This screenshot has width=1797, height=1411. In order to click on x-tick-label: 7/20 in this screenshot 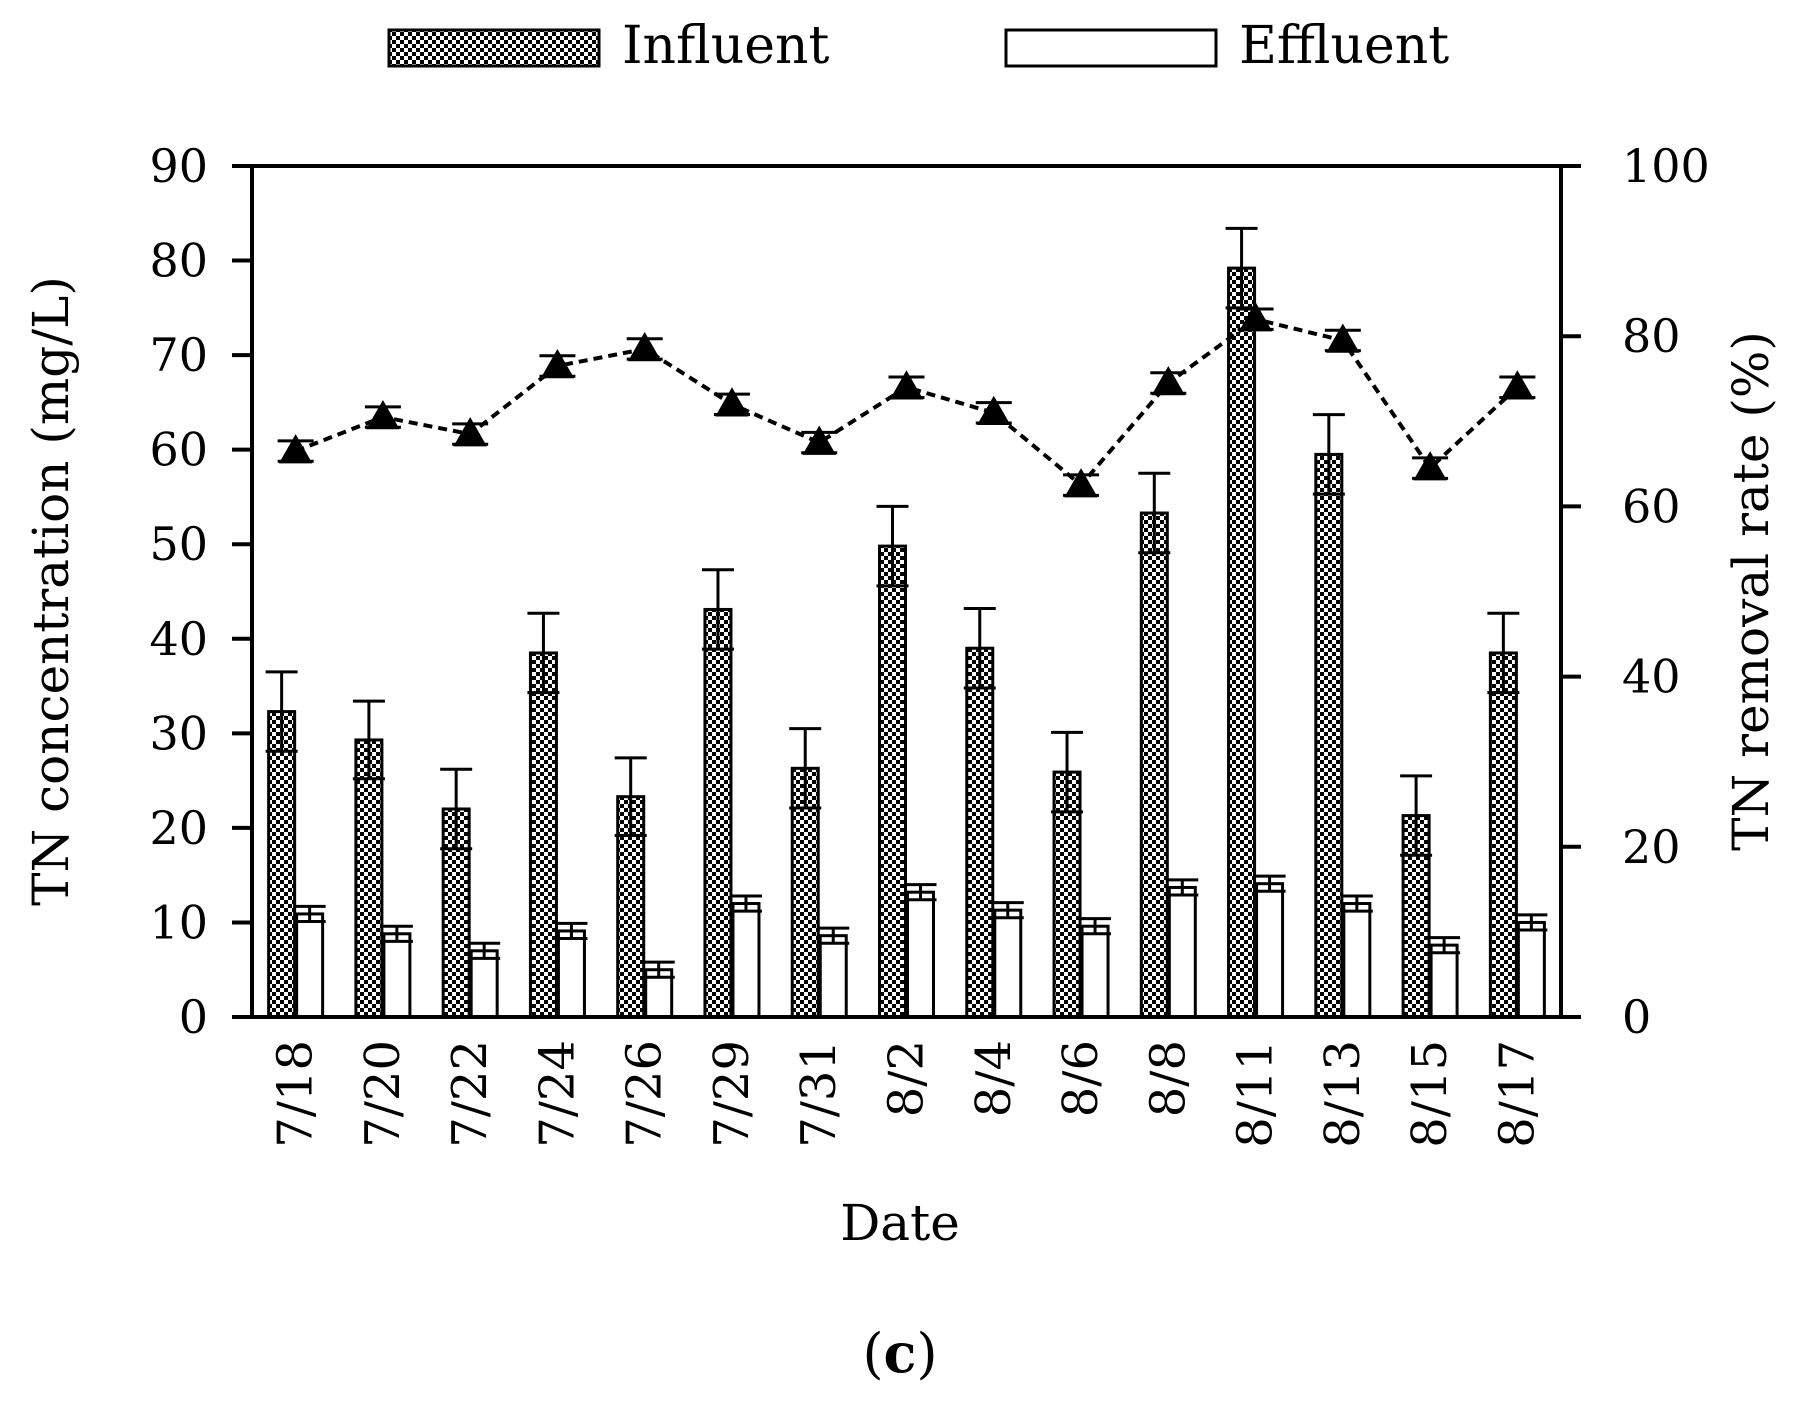, I will do `click(383, 1094)`.